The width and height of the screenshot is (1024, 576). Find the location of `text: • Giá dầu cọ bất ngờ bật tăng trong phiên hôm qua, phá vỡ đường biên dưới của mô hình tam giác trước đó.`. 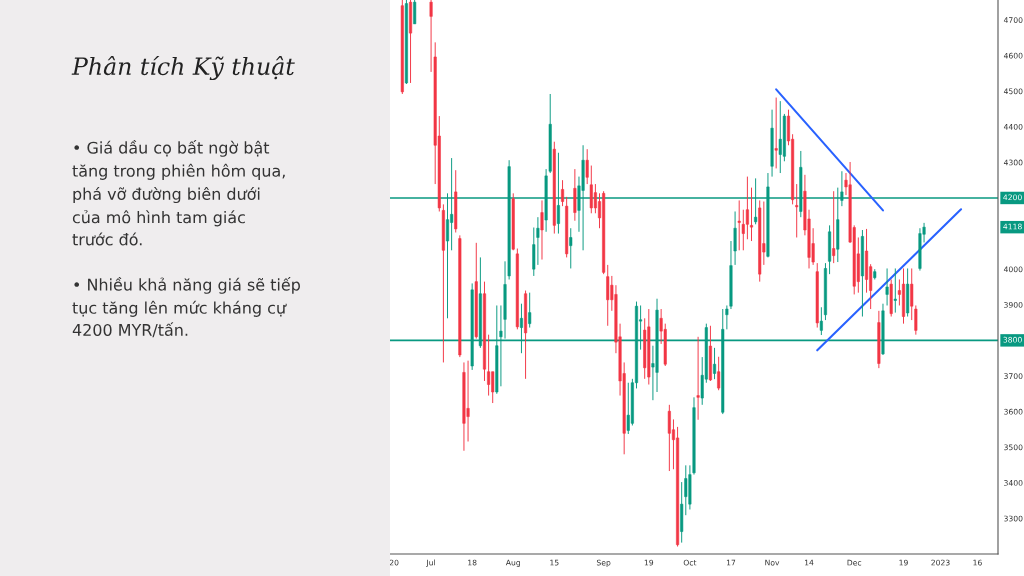

text: • Giá dầu cọ bất ngờ bật tăng trong phiên hôm qua, phá vỡ đường biên dưới của mô hình tam giác trước đó. is located at coordinates (178, 193).